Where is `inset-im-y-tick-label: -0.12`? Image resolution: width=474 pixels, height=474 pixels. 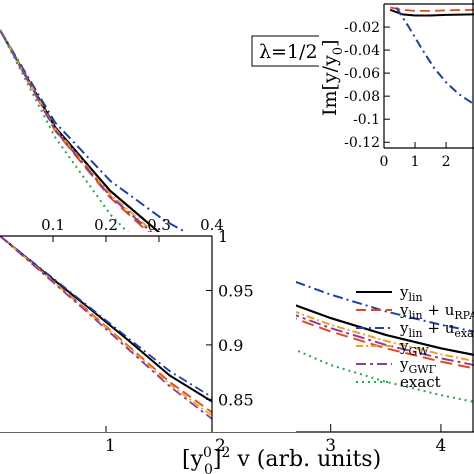 inset-im-y-tick-label: -0.12 is located at coordinates (362, 143).